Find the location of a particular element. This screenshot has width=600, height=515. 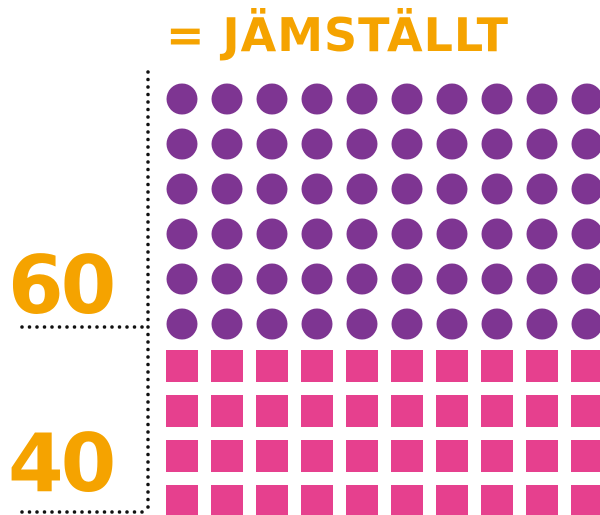

bottom-series-value-label: 40 is located at coordinates (62, 463).